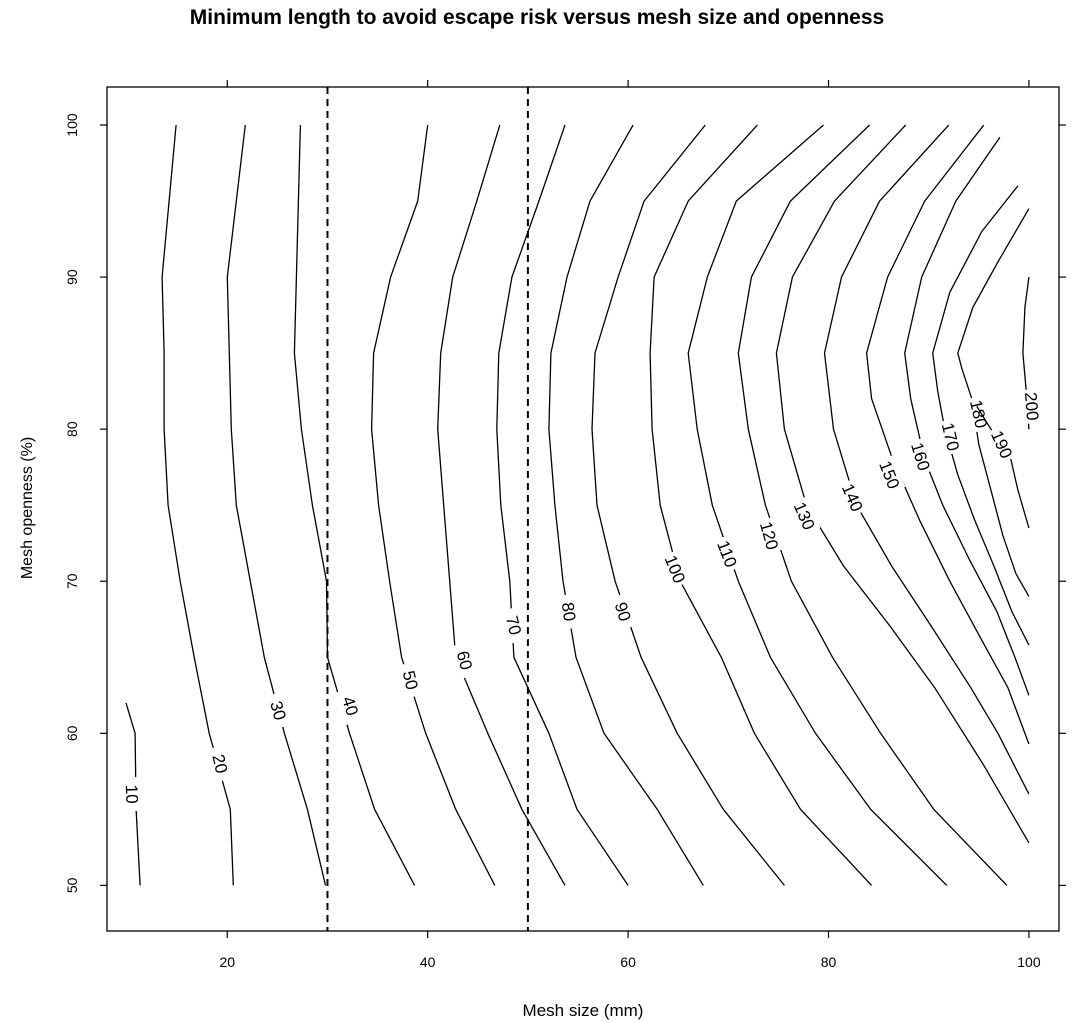  I want to click on y-tick-label: 100, so click(72, 125).